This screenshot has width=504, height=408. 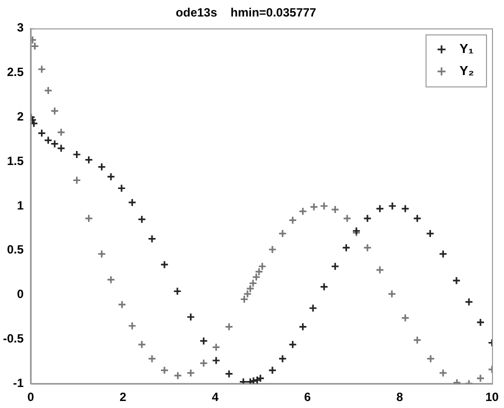 What do you see at coordinates (18, 383) in the screenshot?
I see `y-tick-label: -1` at bounding box center [18, 383].